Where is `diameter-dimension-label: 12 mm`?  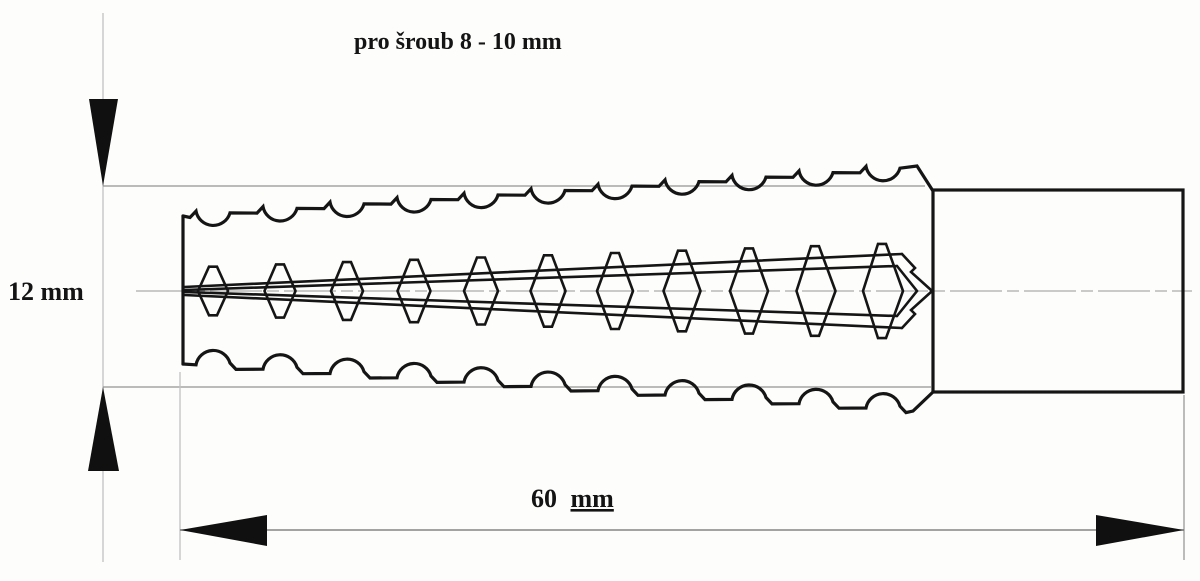 diameter-dimension-label: 12 mm is located at coordinates (46, 291).